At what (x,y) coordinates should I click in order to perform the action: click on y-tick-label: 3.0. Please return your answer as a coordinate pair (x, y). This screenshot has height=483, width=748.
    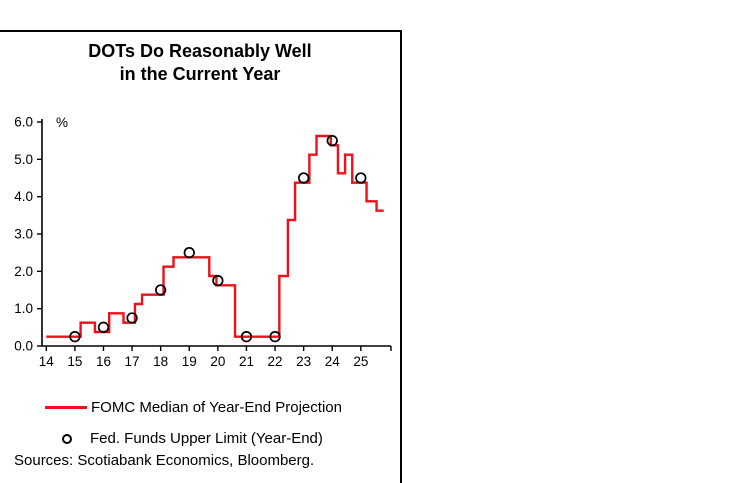
    Looking at the image, I should click on (23, 234).